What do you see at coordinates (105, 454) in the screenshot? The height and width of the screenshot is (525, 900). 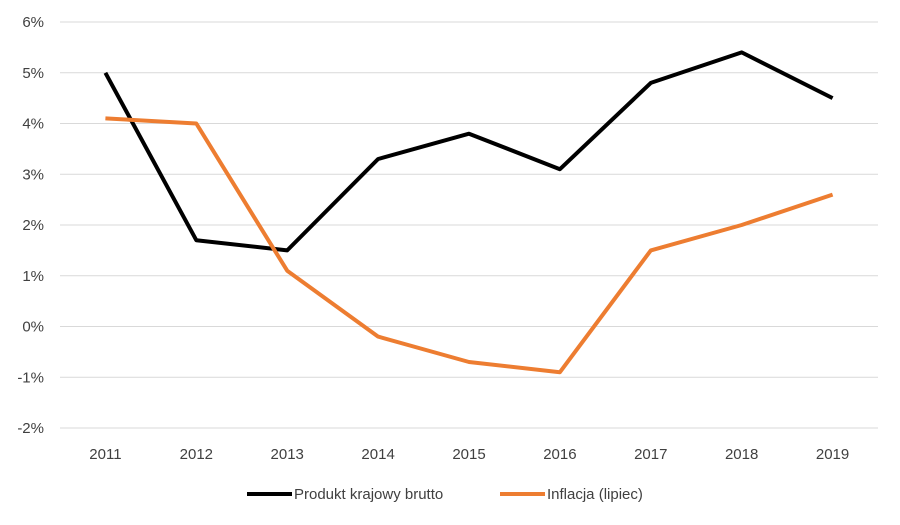 I see `x-tick-label: 2011` at bounding box center [105, 454].